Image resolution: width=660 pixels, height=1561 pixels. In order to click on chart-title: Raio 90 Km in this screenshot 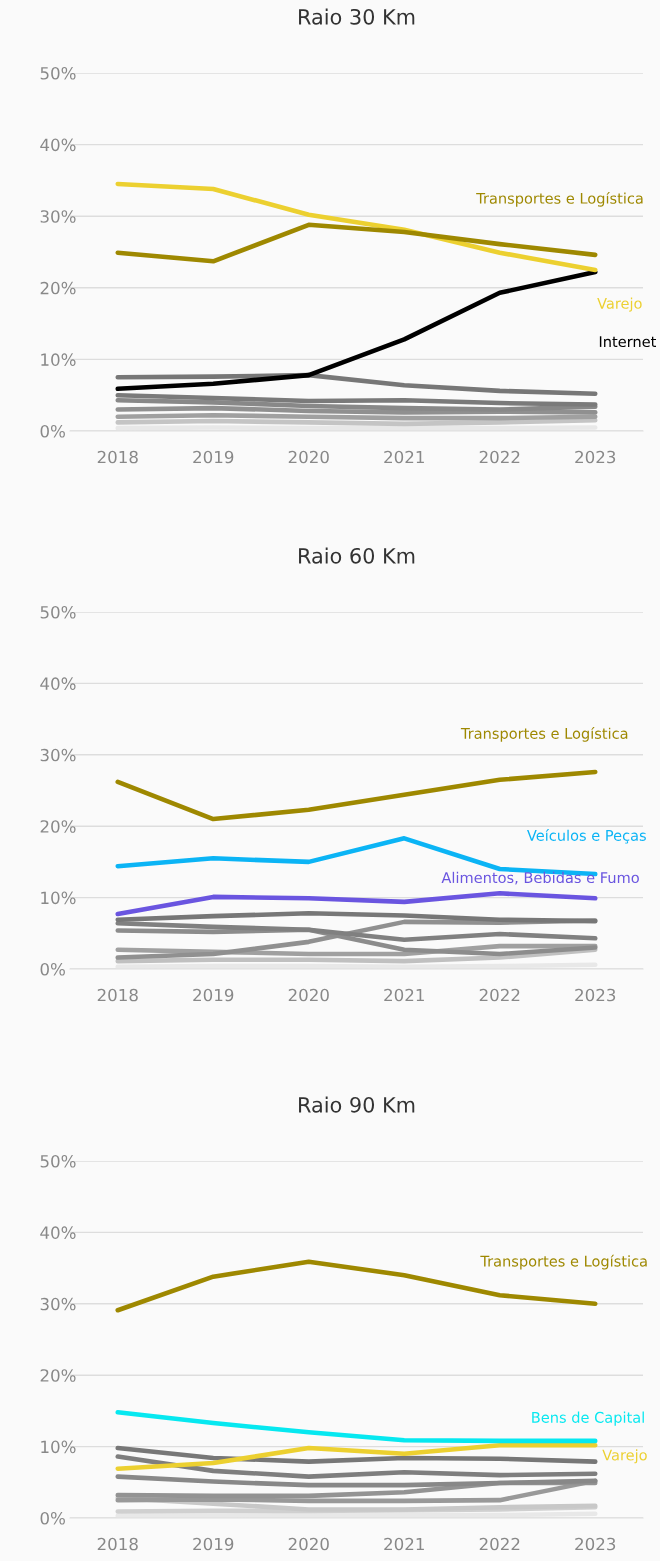, I will do `click(357, 1104)`.